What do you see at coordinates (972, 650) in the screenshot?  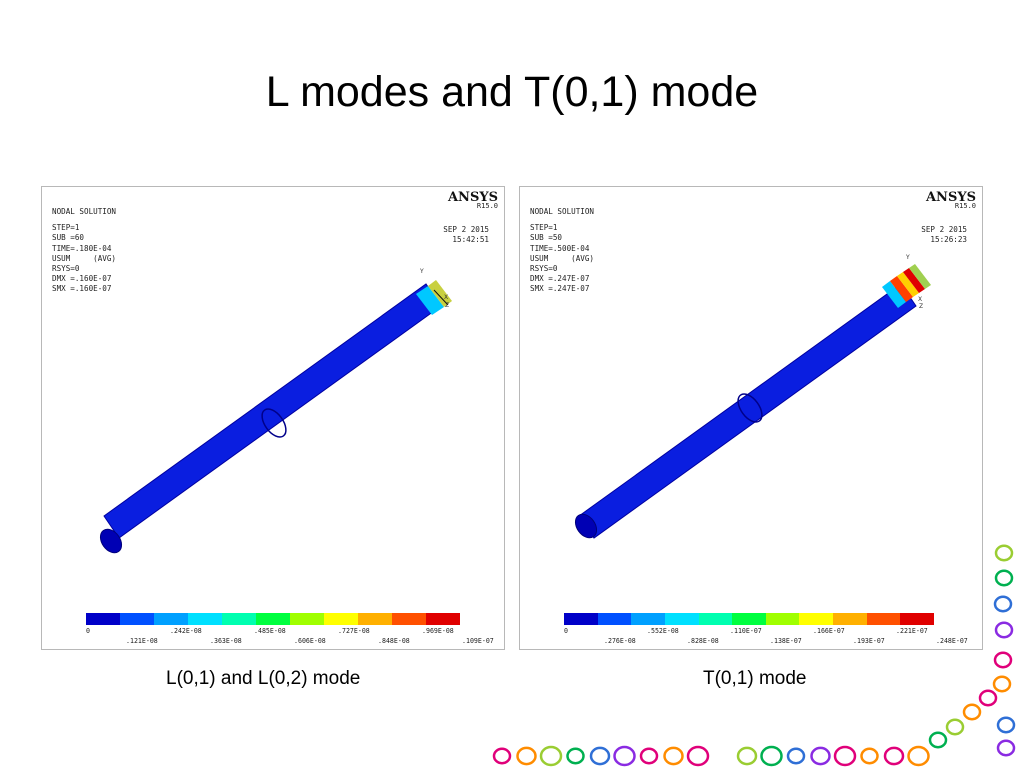 I see `decorative-rings-side` at bounding box center [972, 650].